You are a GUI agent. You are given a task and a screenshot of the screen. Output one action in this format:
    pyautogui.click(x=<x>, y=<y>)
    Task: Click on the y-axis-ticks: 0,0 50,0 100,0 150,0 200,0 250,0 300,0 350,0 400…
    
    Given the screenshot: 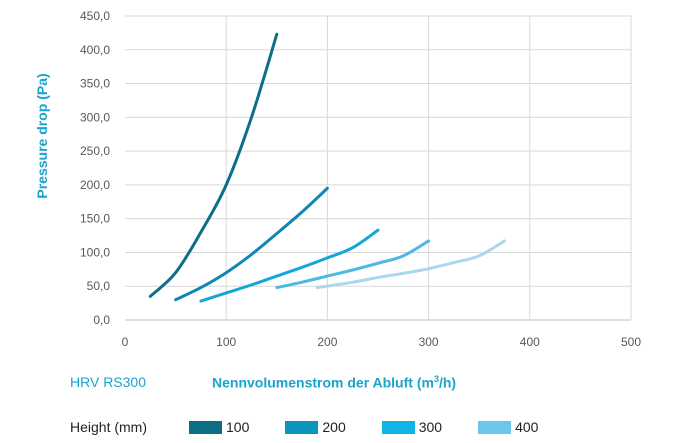 What is the action you would take?
    pyautogui.click(x=95, y=168)
    